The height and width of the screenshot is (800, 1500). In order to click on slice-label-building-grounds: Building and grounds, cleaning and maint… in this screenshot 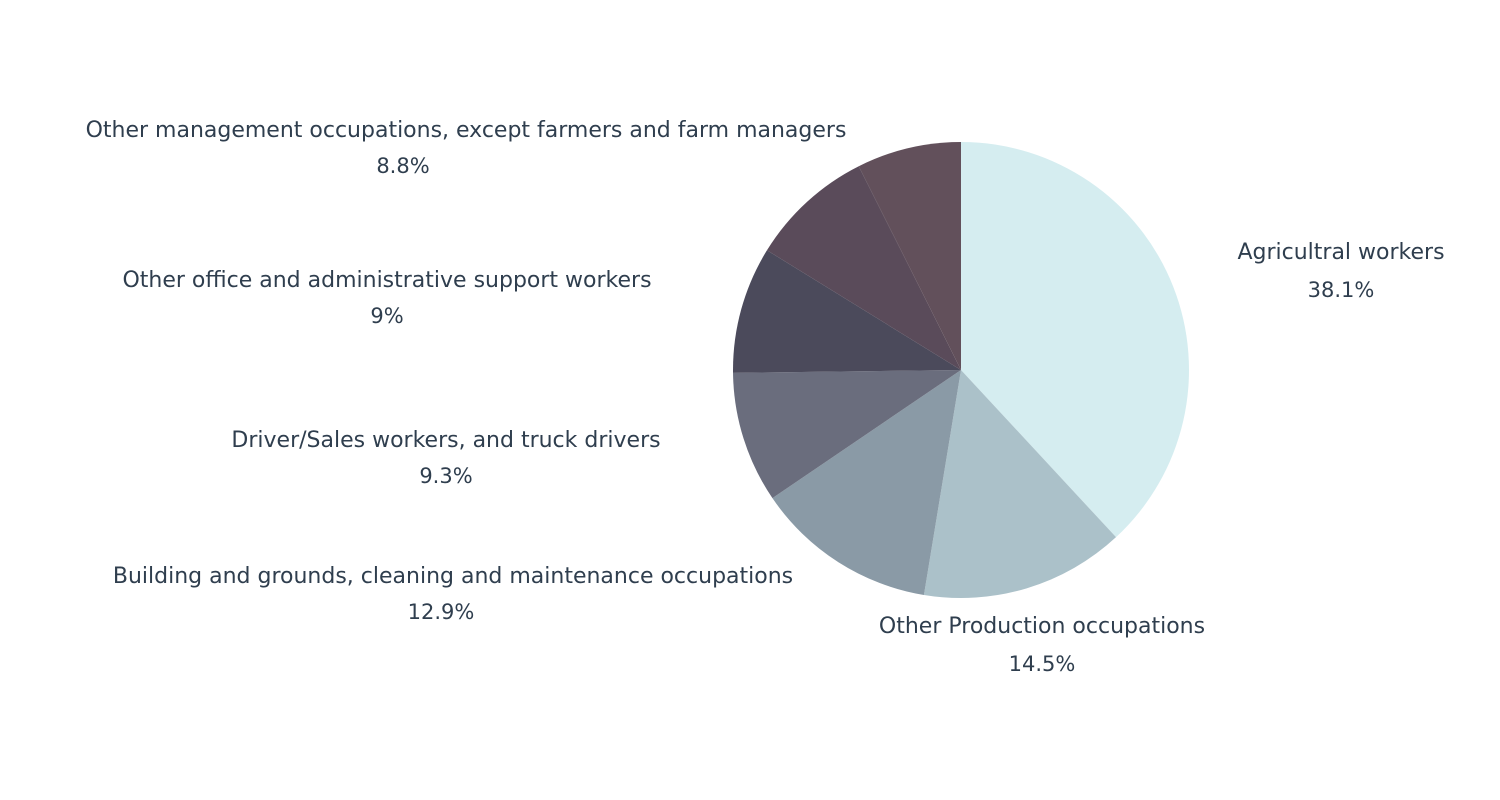, I will do `click(453, 576)`.